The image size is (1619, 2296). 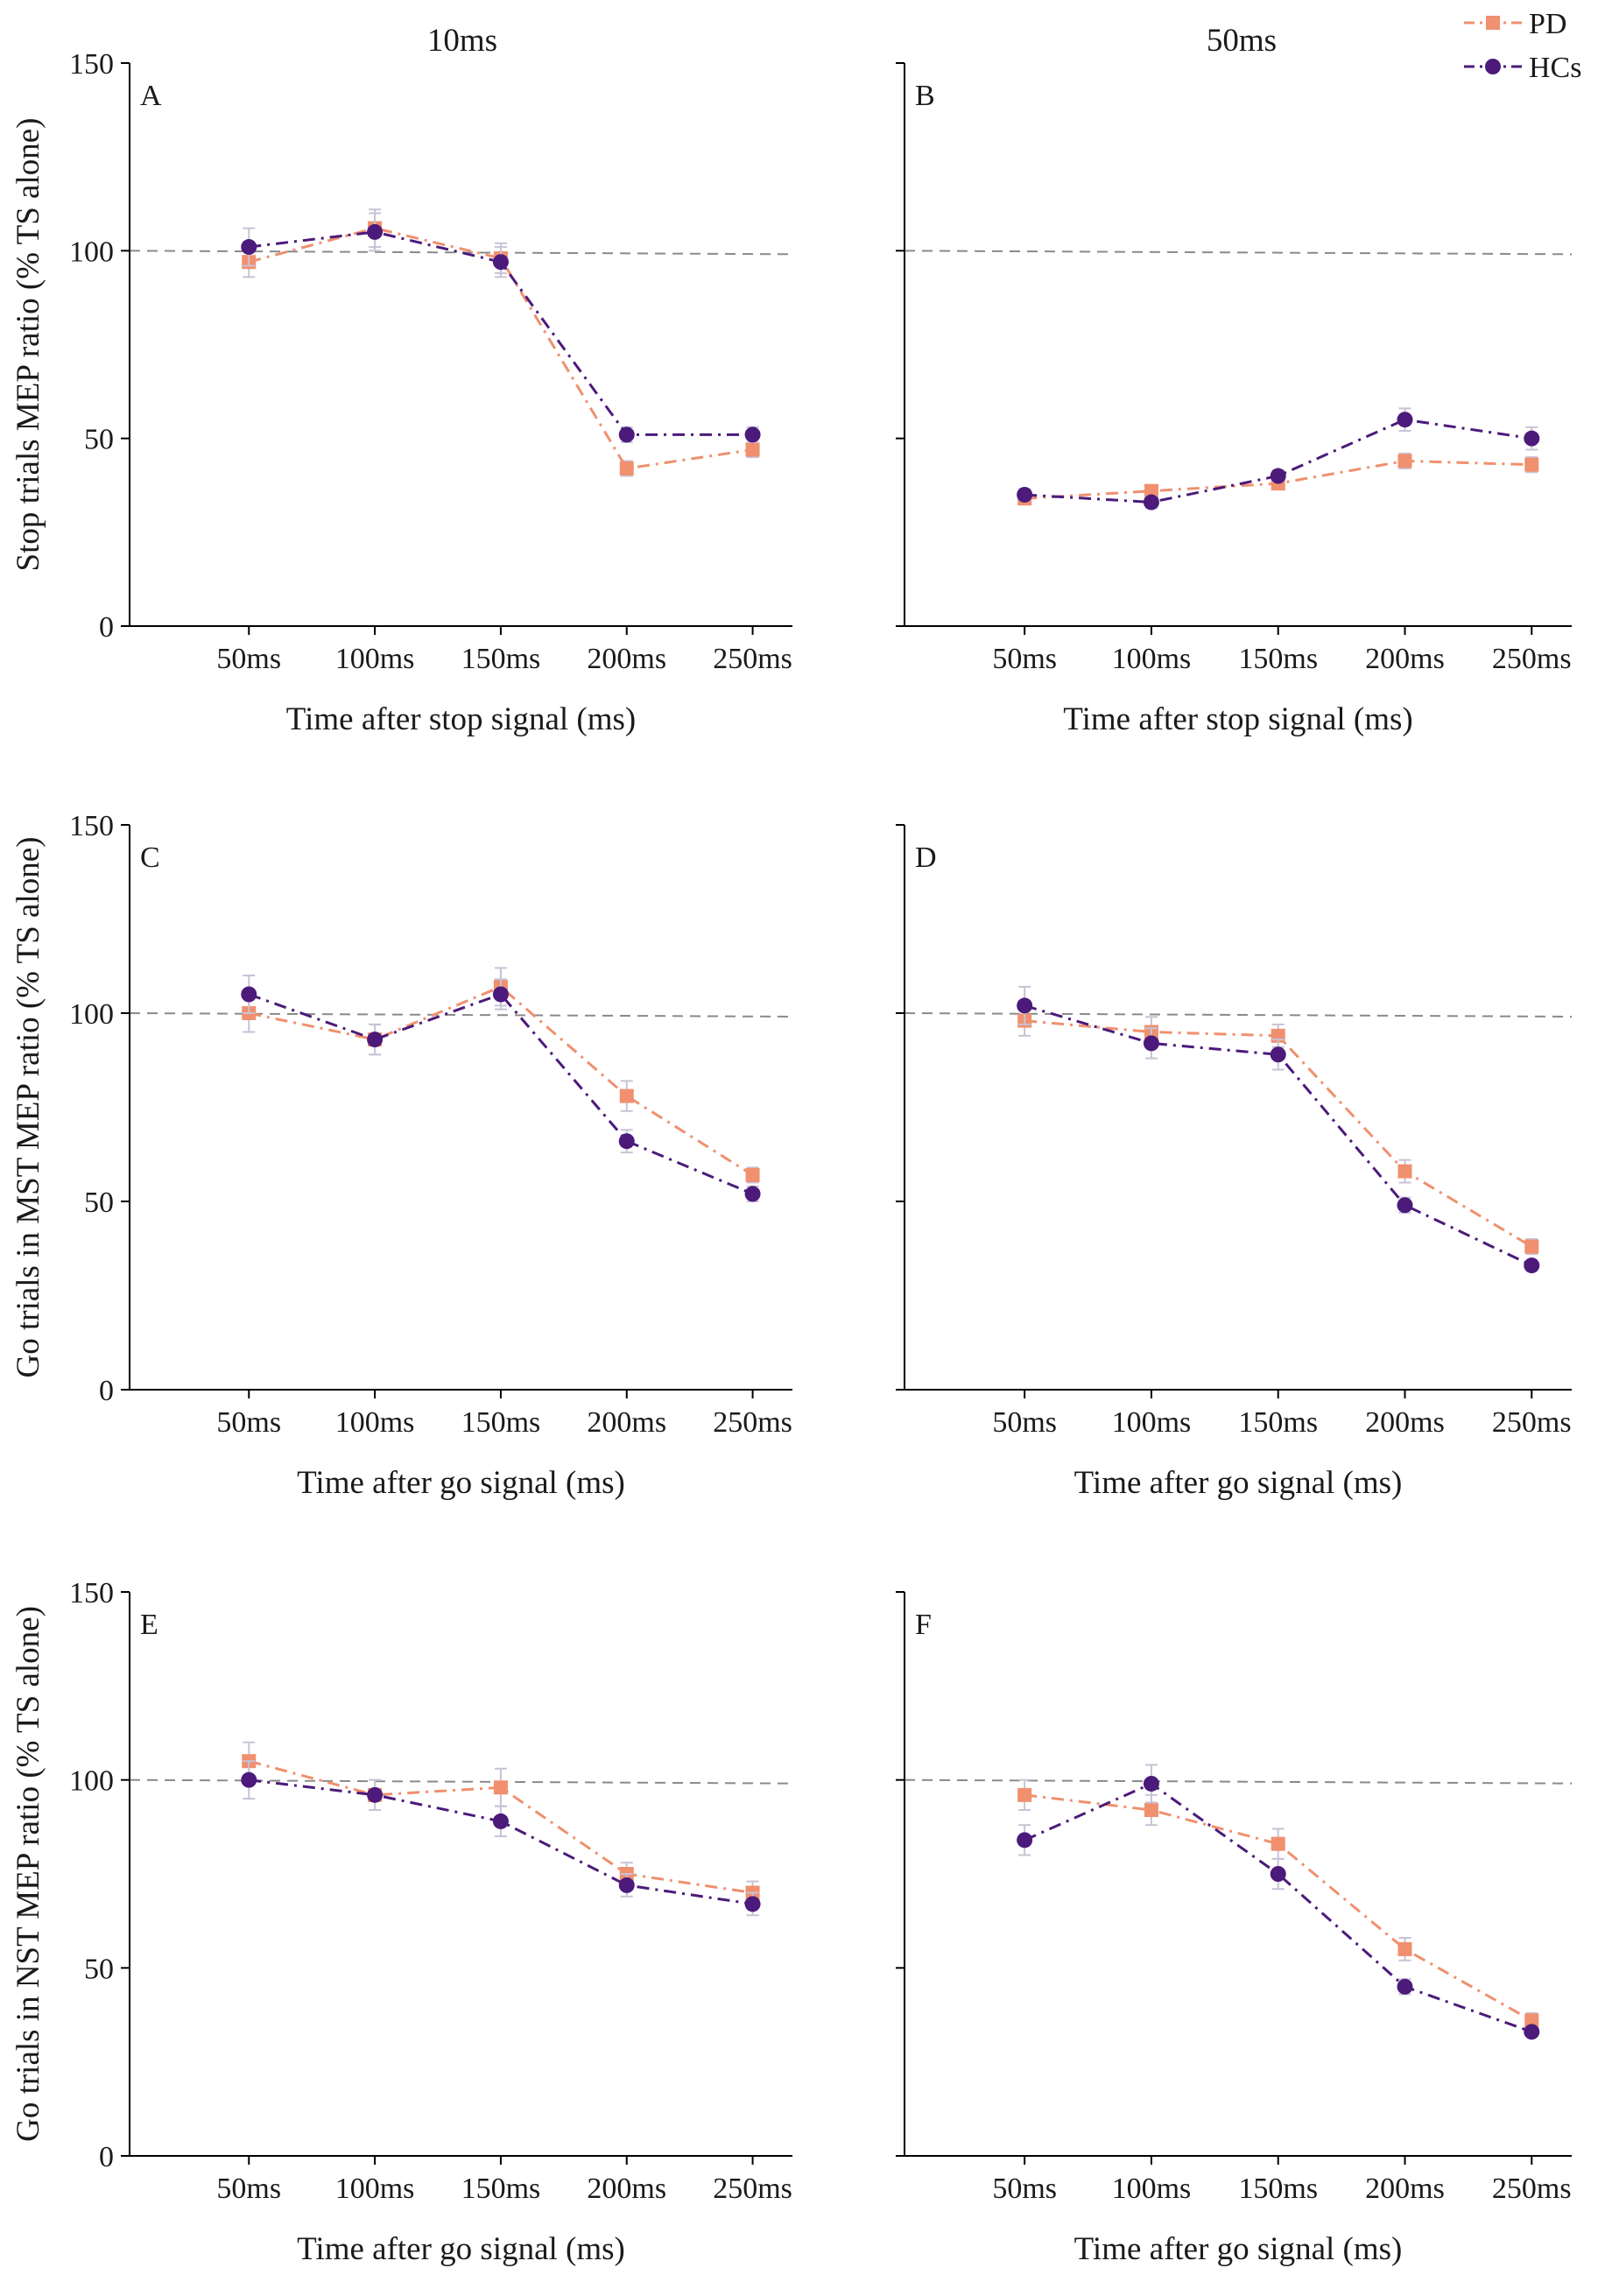 What do you see at coordinates (1493, 66) in the screenshot?
I see `legend-hcs-marker` at bounding box center [1493, 66].